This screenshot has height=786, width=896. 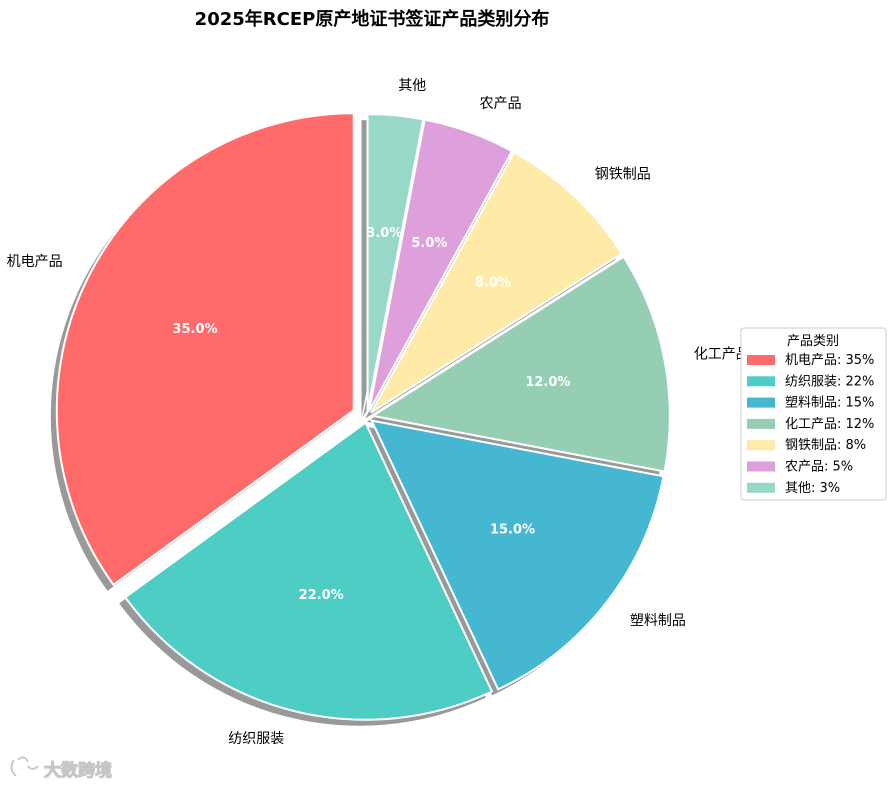 What do you see at coordinates (429, 243) in the screenshot?
I see `percent-label-6: 5.0%` at bounding box center [429, 243].